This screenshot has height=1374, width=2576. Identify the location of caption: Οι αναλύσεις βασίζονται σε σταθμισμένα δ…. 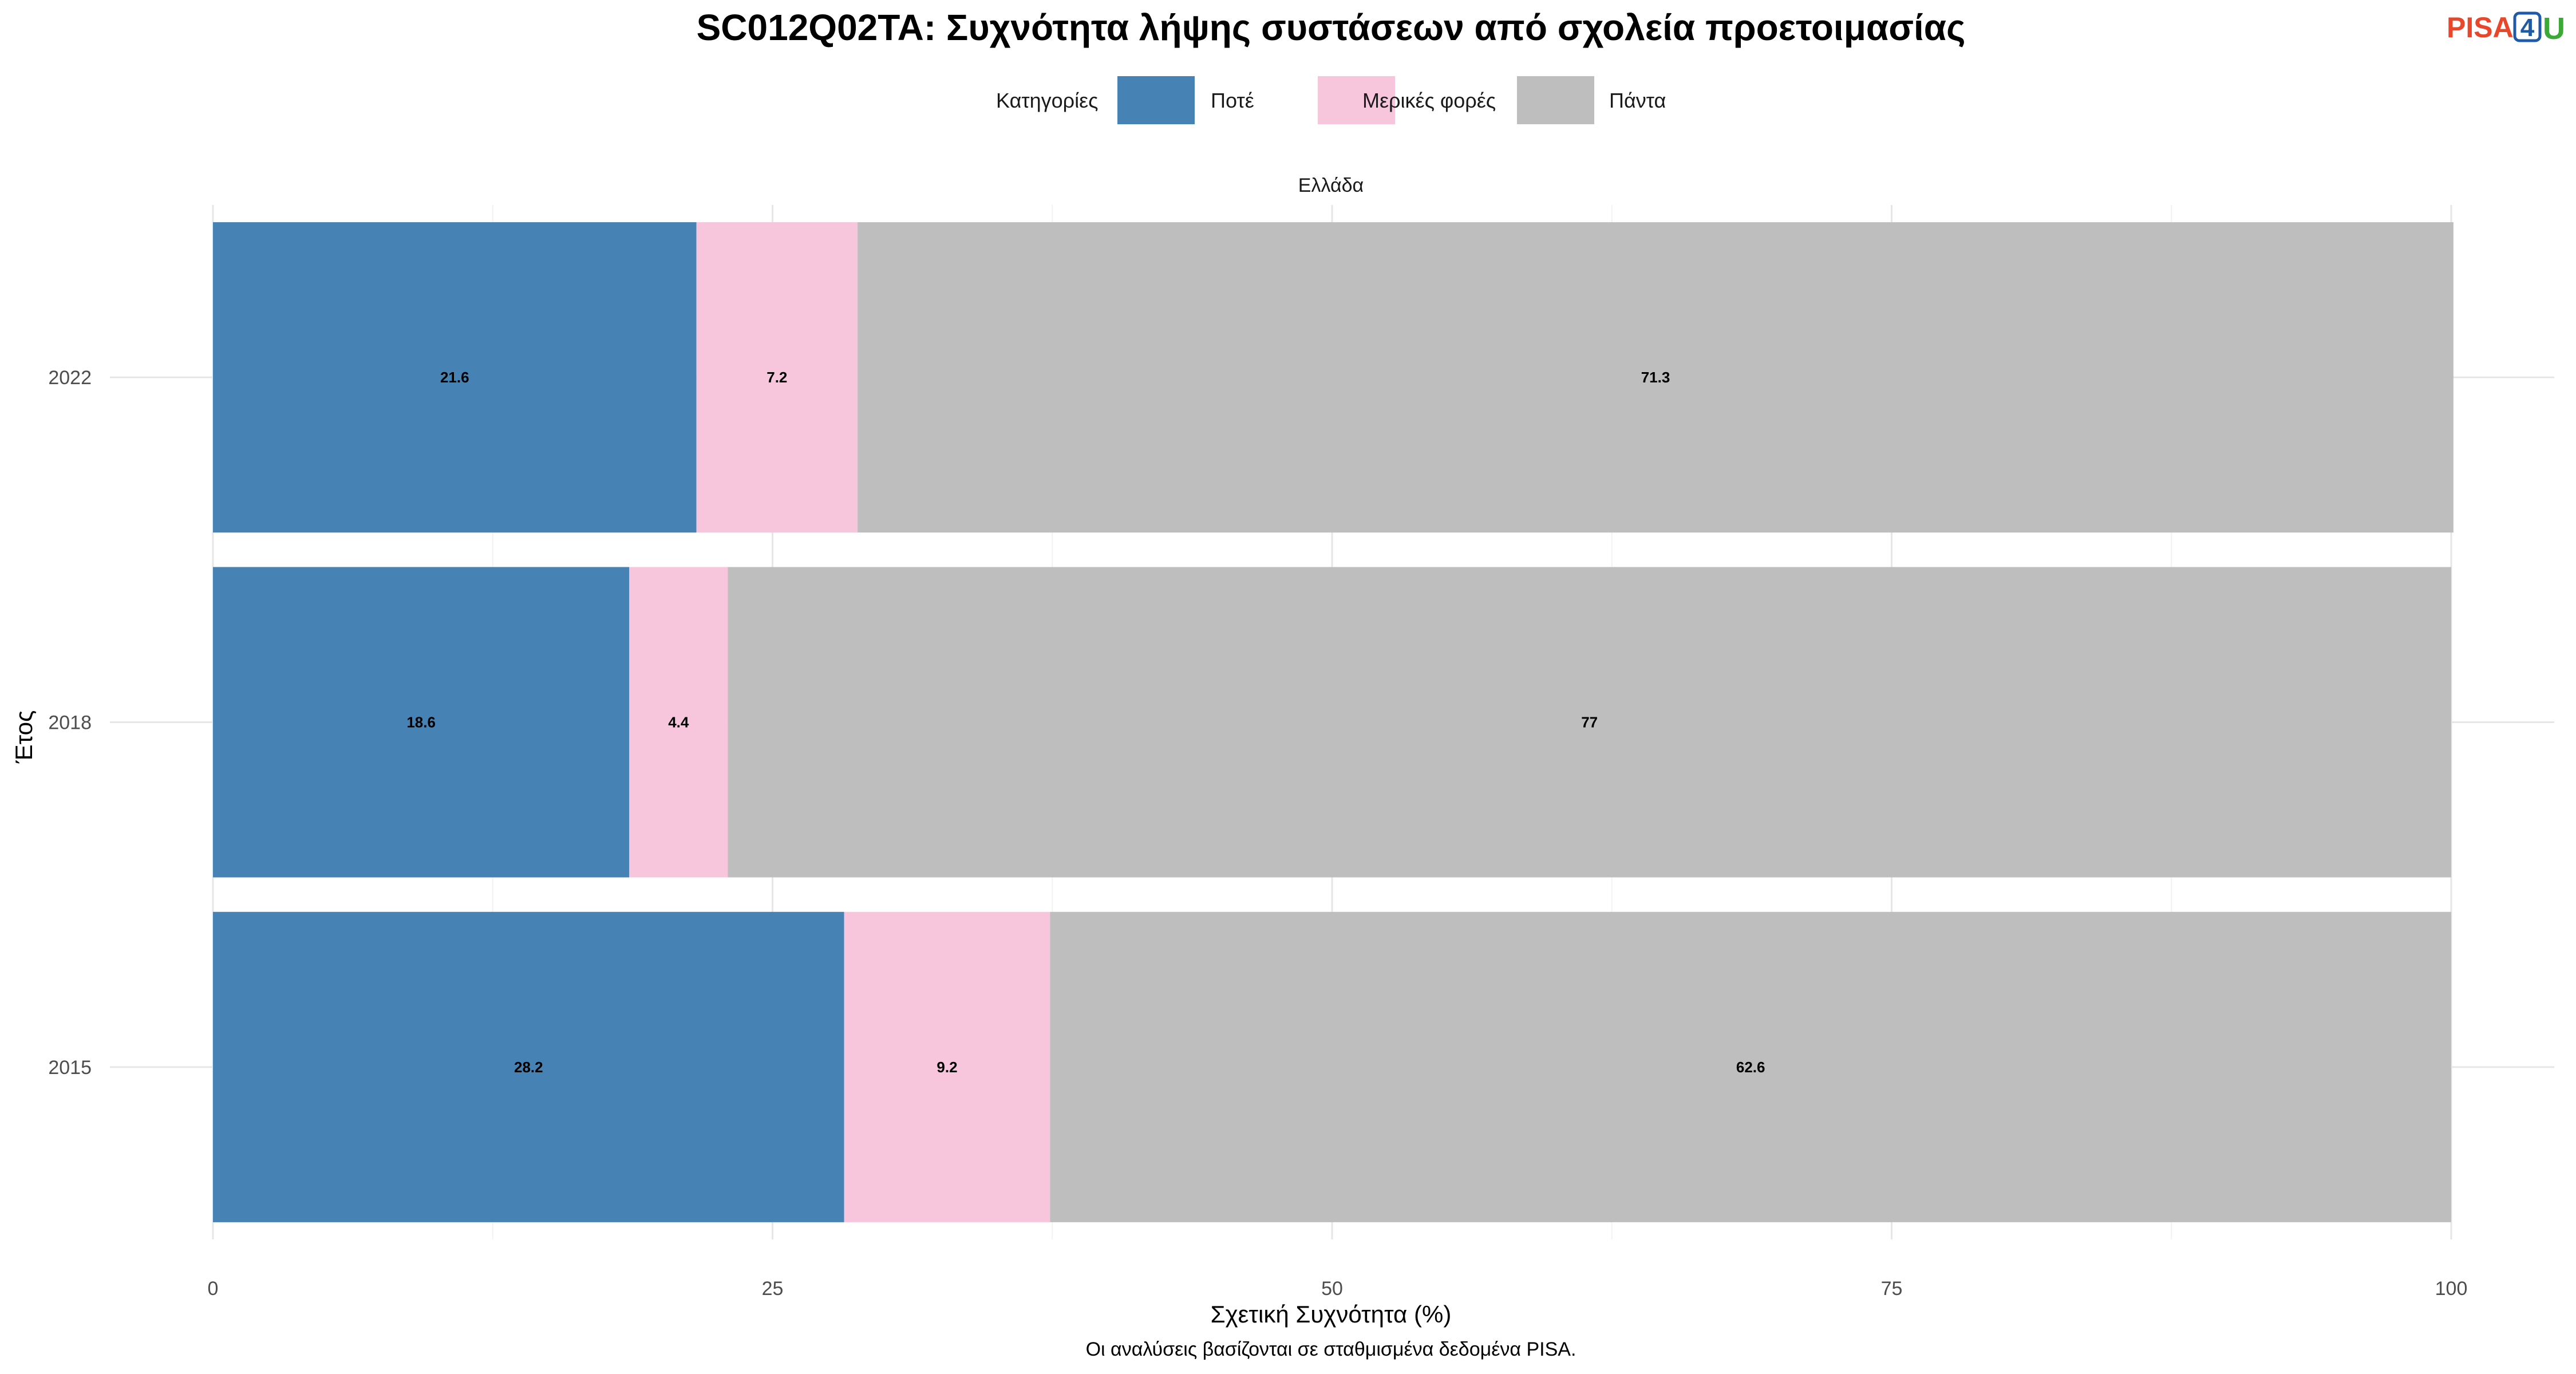
(1331, 1350).